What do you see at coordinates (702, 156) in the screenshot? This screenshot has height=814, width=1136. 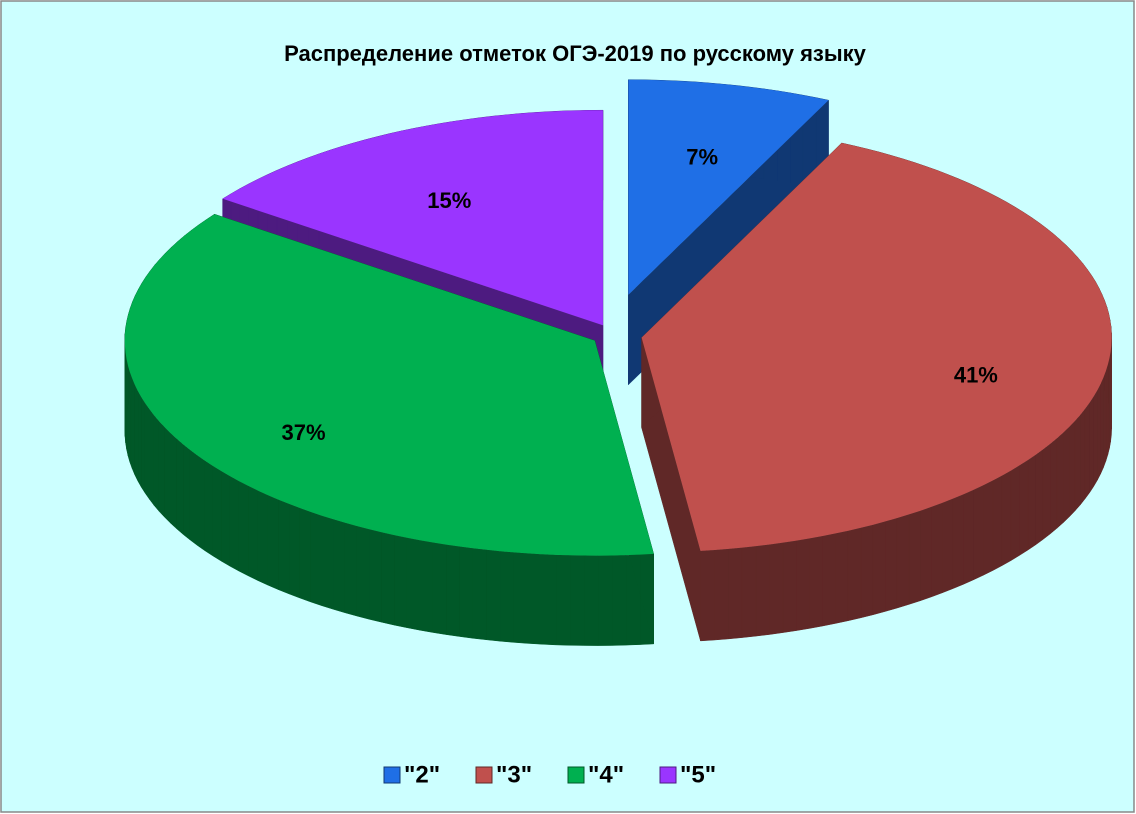 I see `data-label: 7%` at bounding box center [702, 156].